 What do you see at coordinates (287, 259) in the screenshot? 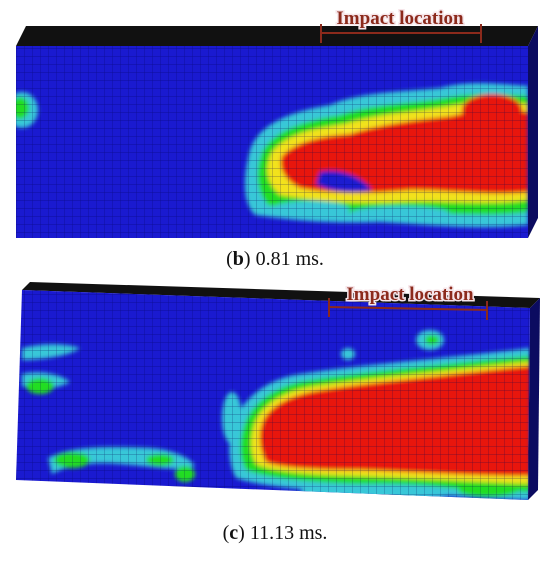
I see `caption-b-text: 0.81 ms.` at bounding box center [287, 259].